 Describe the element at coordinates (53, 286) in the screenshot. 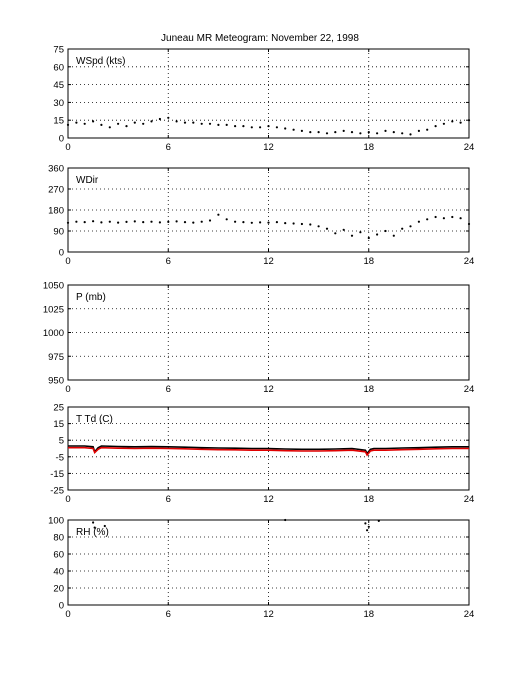

I see `y-tick-label: 1050` at that location.